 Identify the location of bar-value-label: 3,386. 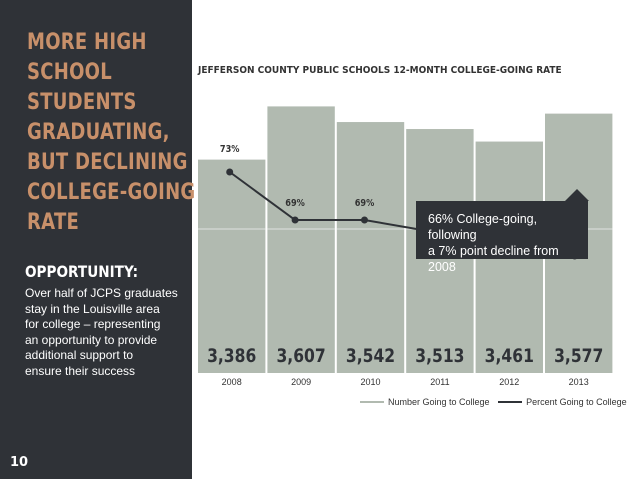
(231, 357).